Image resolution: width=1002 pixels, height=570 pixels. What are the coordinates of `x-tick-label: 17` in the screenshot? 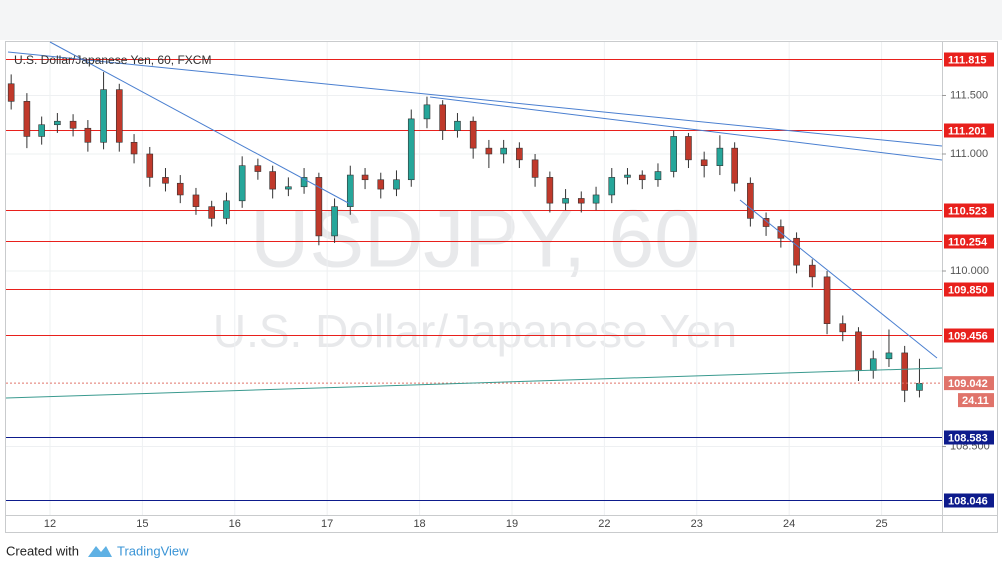 It's located at (327, 524).